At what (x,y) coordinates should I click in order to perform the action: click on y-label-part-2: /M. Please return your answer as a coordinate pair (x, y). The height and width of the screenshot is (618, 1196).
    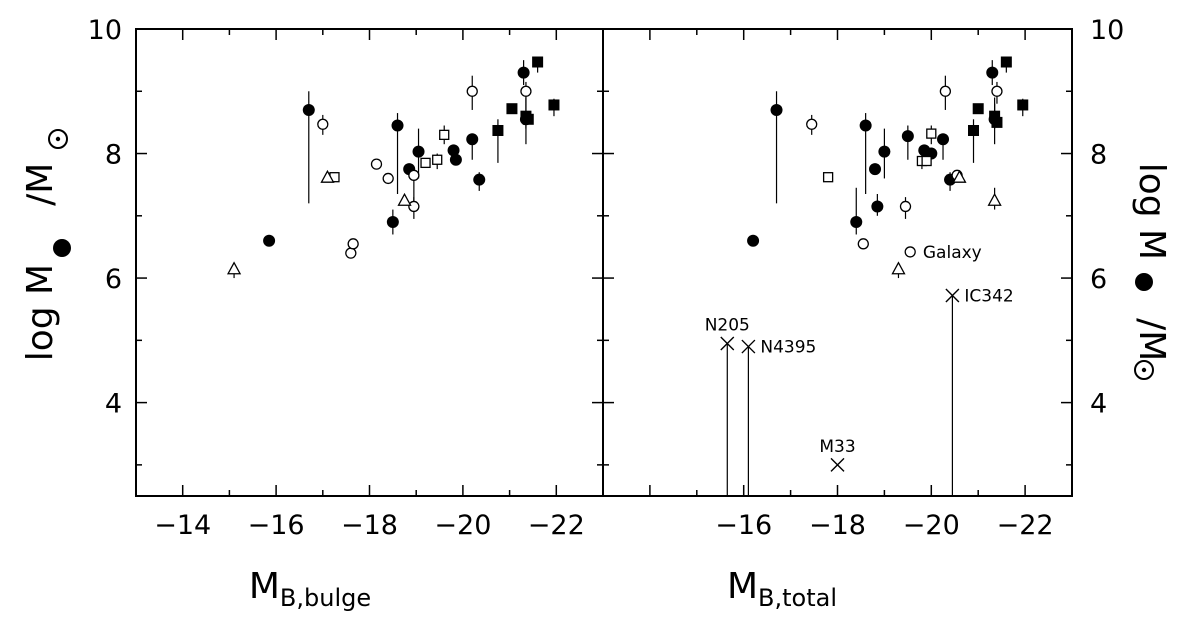
    Looking at the image, I should click on (40, 184).